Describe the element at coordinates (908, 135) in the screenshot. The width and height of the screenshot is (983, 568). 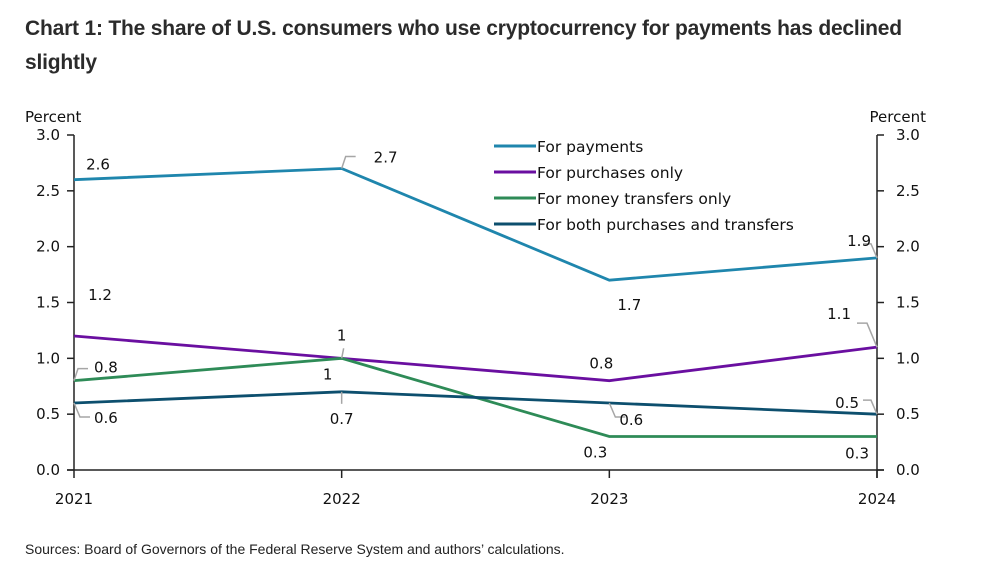
I see `y-tick-label-right: 3.0` at that location.